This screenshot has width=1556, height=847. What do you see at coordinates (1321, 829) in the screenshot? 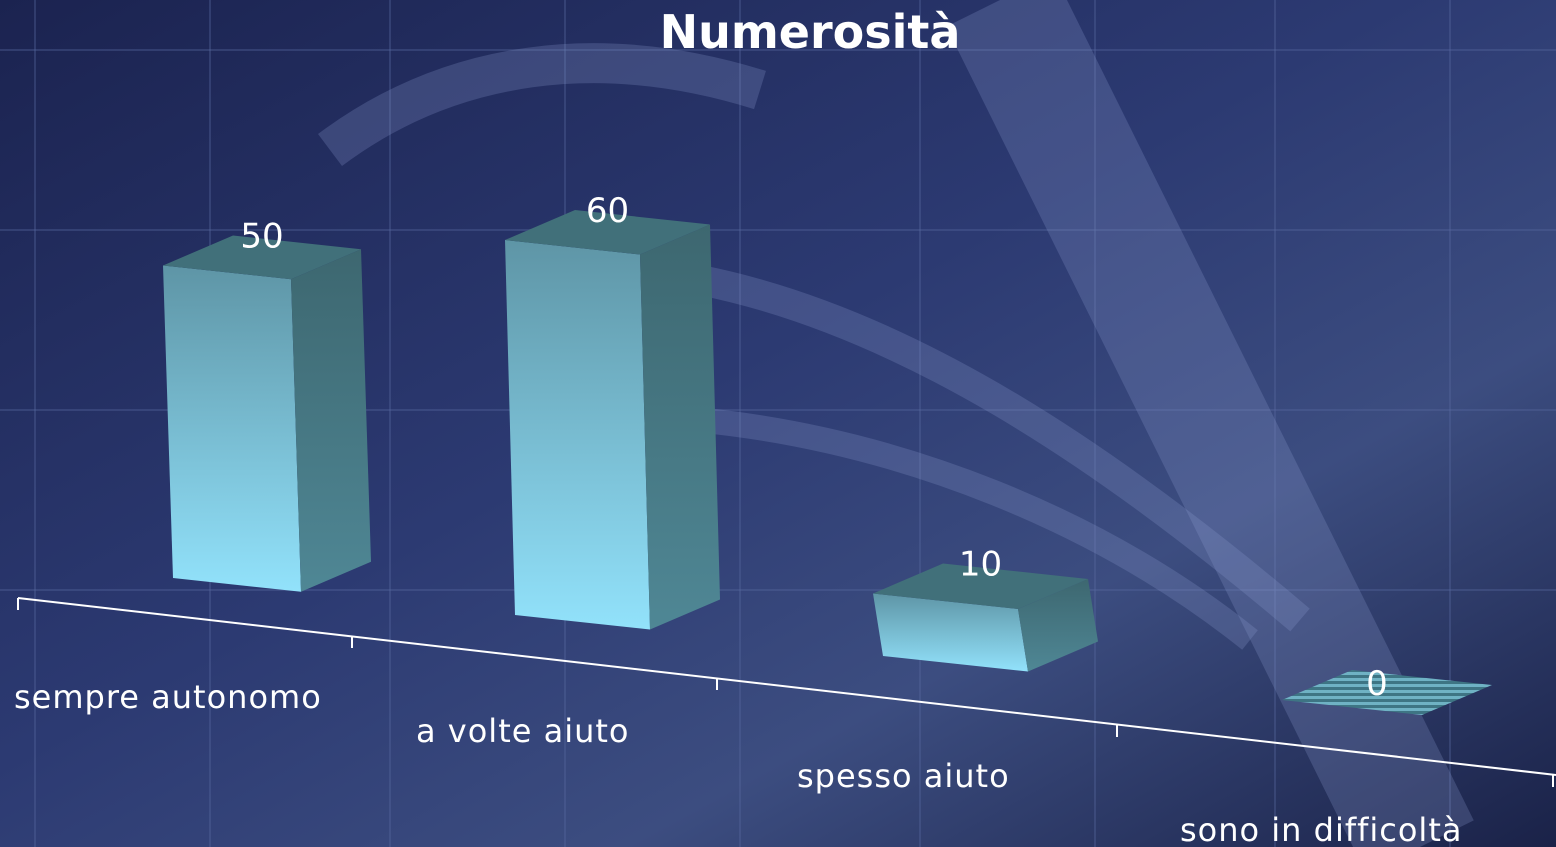
I see `x-tick-label: sono in difficoltà` at bounding box center [1321, 829].